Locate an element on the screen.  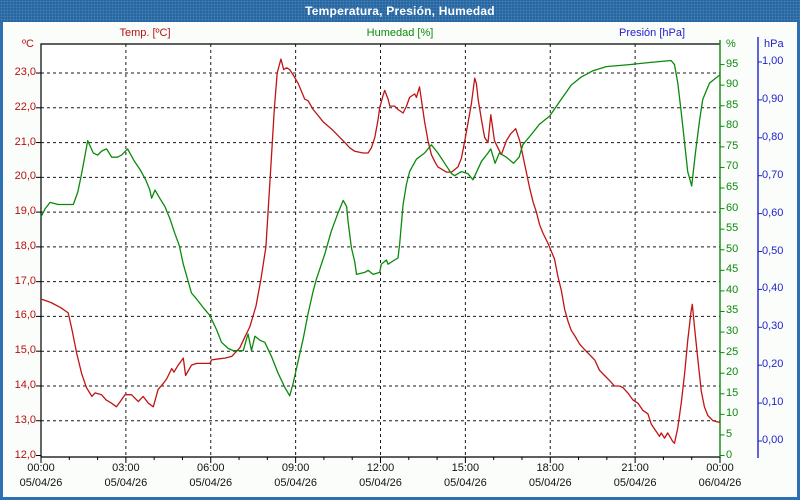
temp-tick-label: 18,0 is located at coordinates (25, 245).